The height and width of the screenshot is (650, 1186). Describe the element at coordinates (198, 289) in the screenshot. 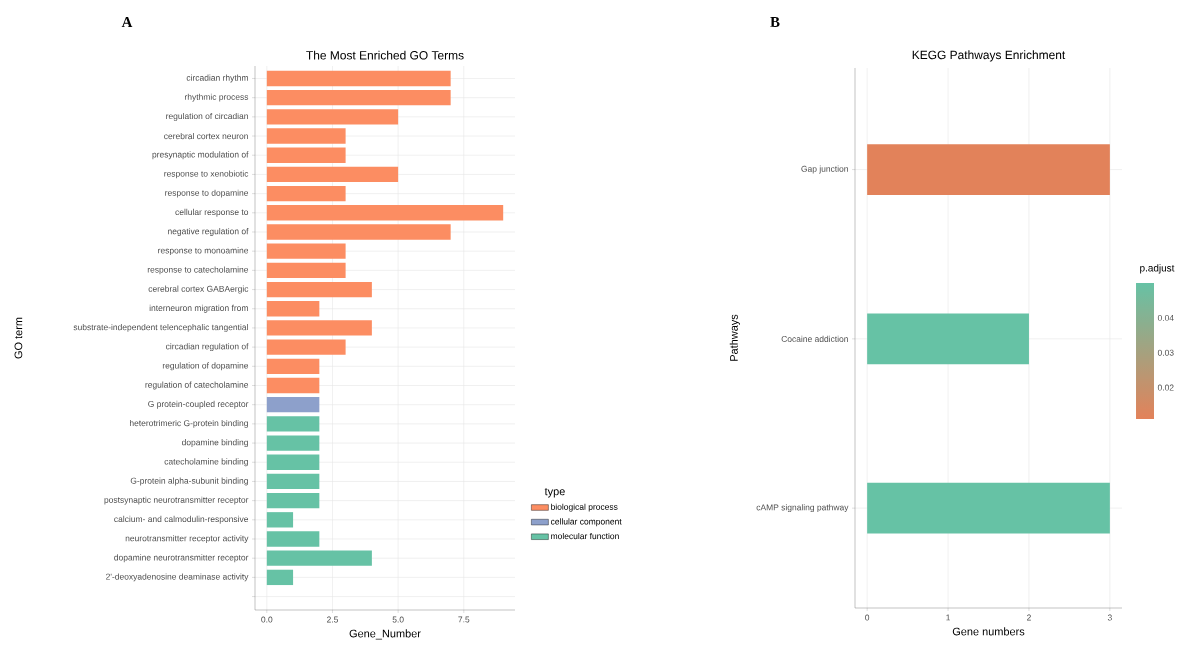

I see `y-tick-label: cerebral cortex GABAergic` at that location.